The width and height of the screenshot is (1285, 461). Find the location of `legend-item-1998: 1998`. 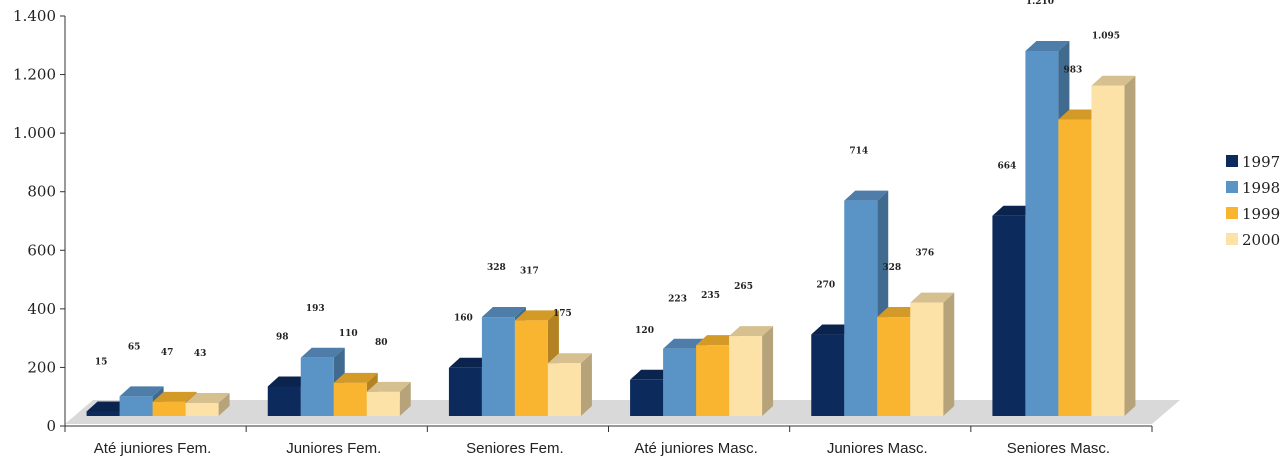

legend-item-1998: 1998 is located at coordinates (1253, 188).